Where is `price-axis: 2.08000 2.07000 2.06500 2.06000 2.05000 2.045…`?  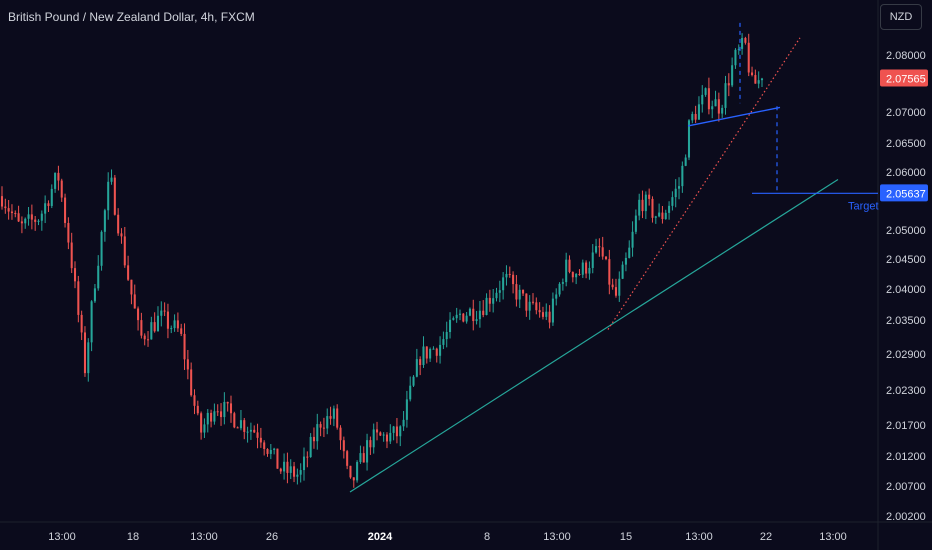 price-axis: 2.08000 2.07000 2.06500 2.06000 2.05000 2.045… is located at coordinates (906, 286).